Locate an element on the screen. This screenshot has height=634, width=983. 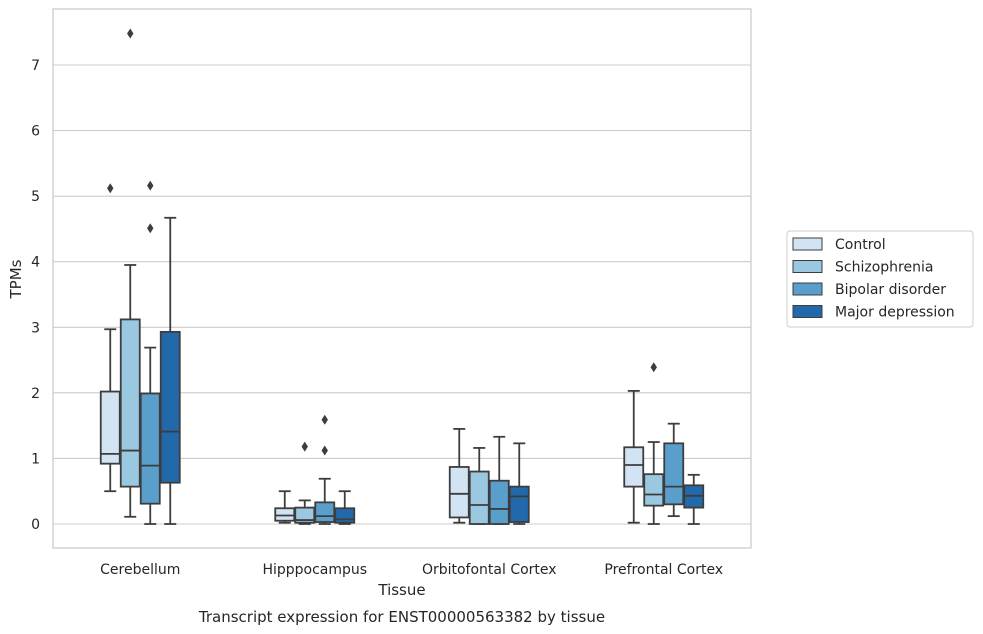
y-tick-label: 1 is located at coordinates (35, 459).